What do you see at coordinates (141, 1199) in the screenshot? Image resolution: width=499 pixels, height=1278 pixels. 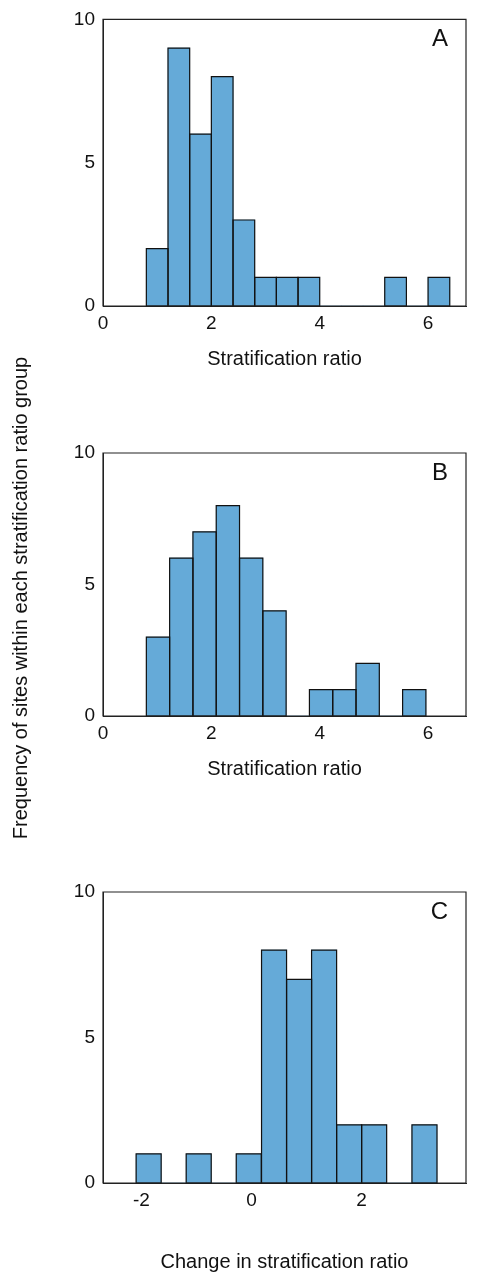 I see `x-tick-label: -2` at bounding box center [141, 1199].